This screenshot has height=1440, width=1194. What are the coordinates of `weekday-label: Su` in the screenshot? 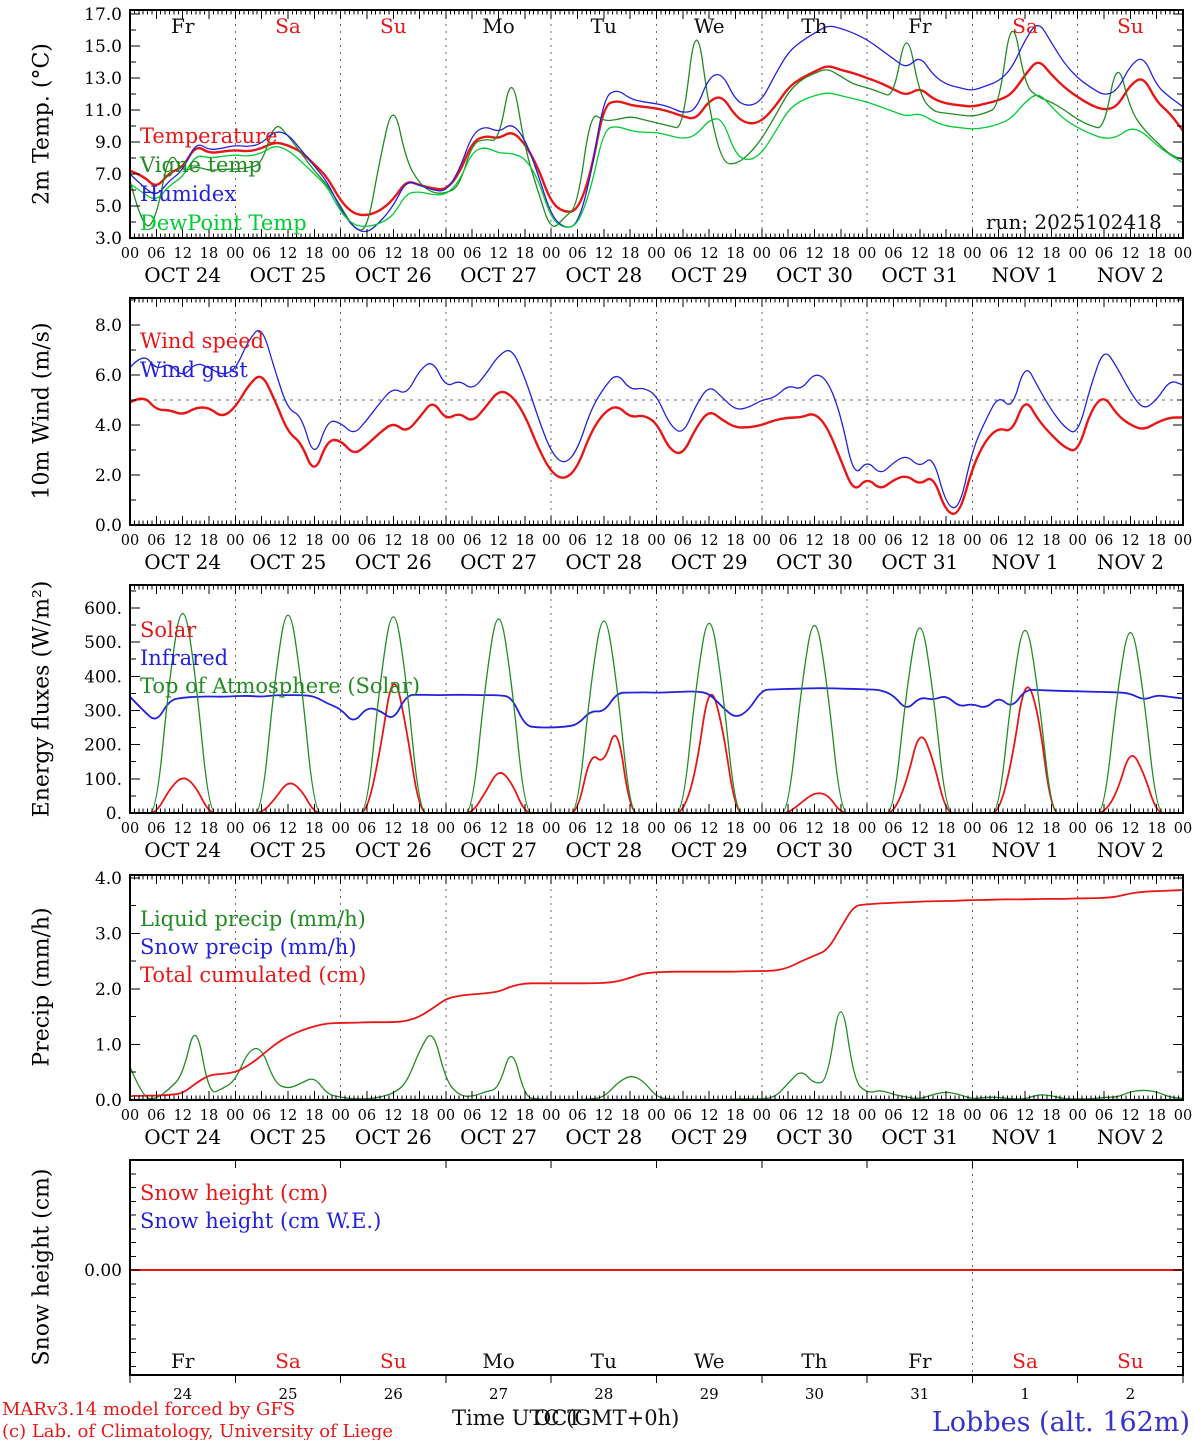 It's located at (1130, 1361).